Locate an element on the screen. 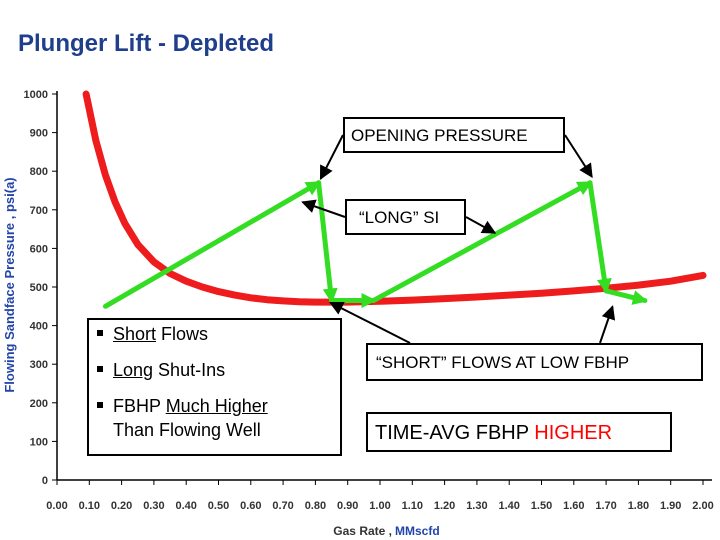 The image size is (720, 540). long-si-box: “LONG” SI is located at coordinates (405, 217).